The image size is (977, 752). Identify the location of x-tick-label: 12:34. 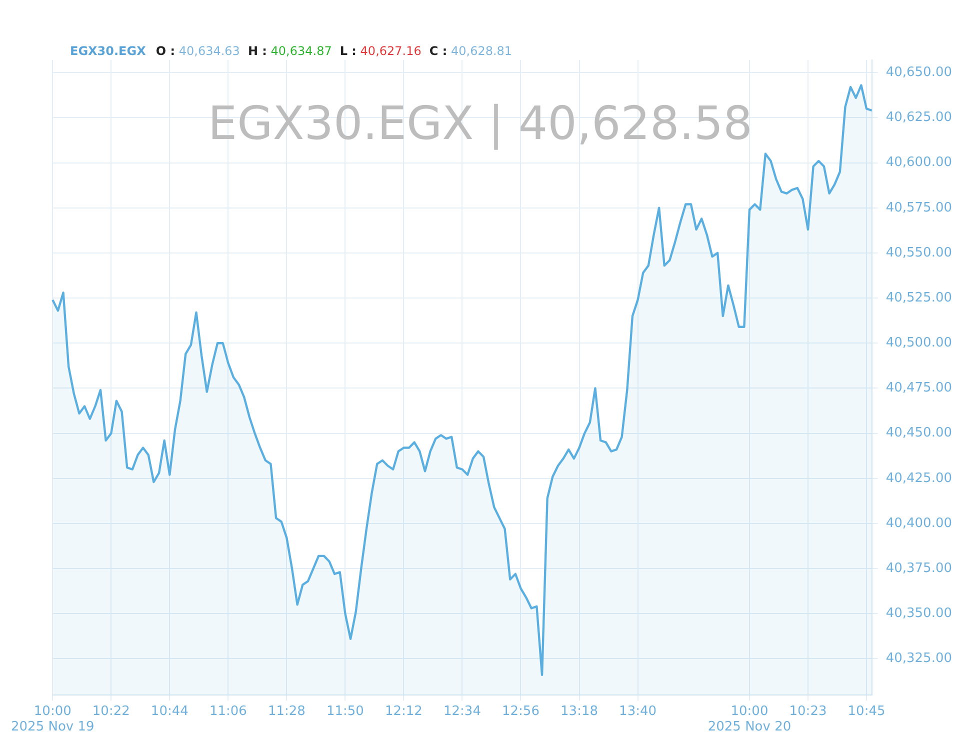
(462, 711).